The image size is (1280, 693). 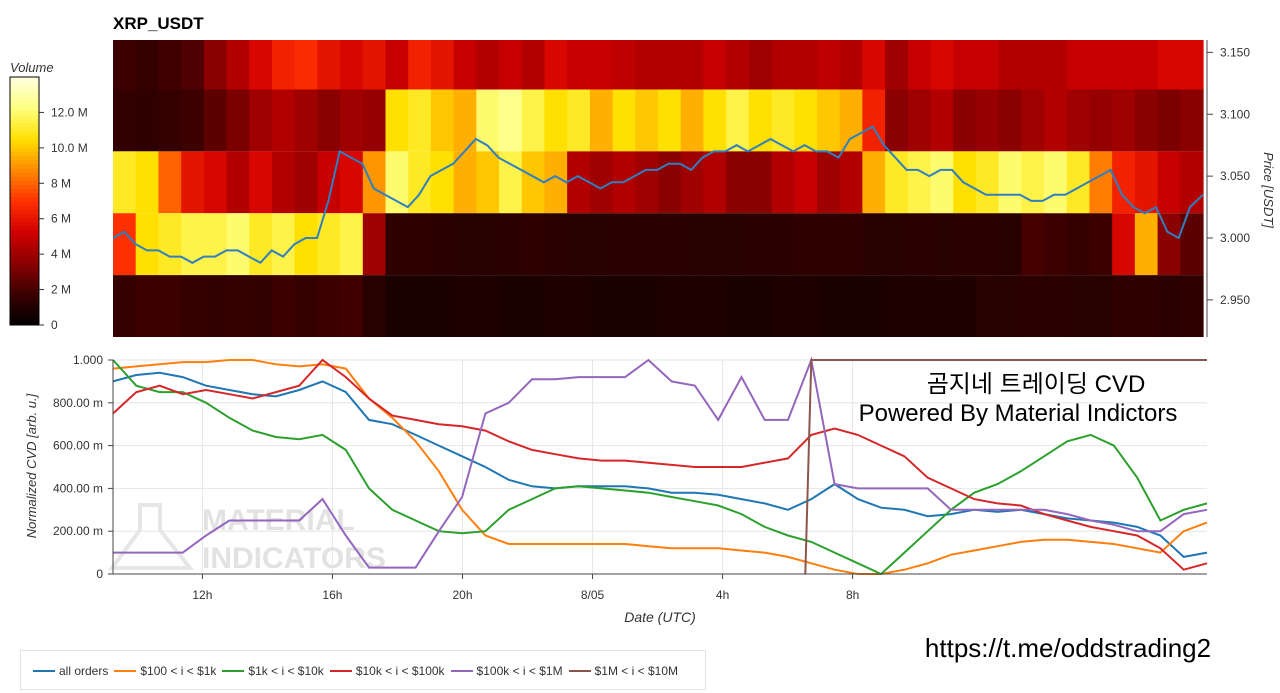 I want to click on price-tick-label: 3.150, so click(x=1235, y=52).